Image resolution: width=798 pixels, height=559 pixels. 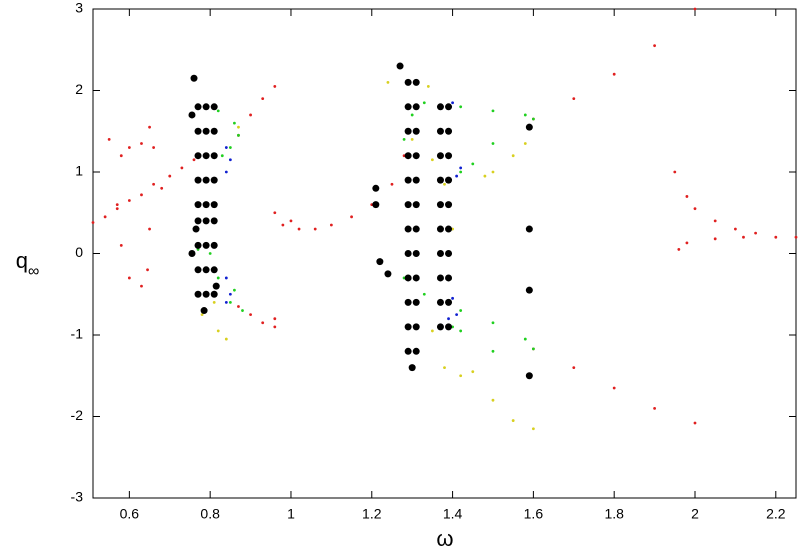 I want to click on y-tick-label: -2, so click(x=77, y=415).